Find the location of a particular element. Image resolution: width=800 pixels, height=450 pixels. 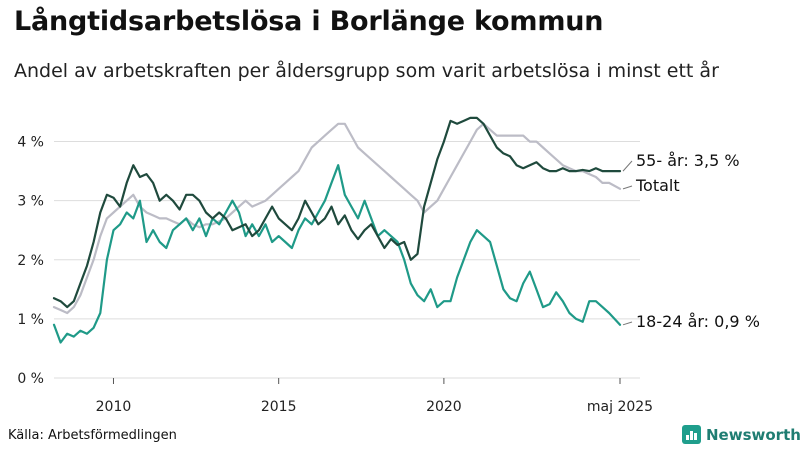

end-label: 55- år: 3,5 % is located at coordinates (688, 160).